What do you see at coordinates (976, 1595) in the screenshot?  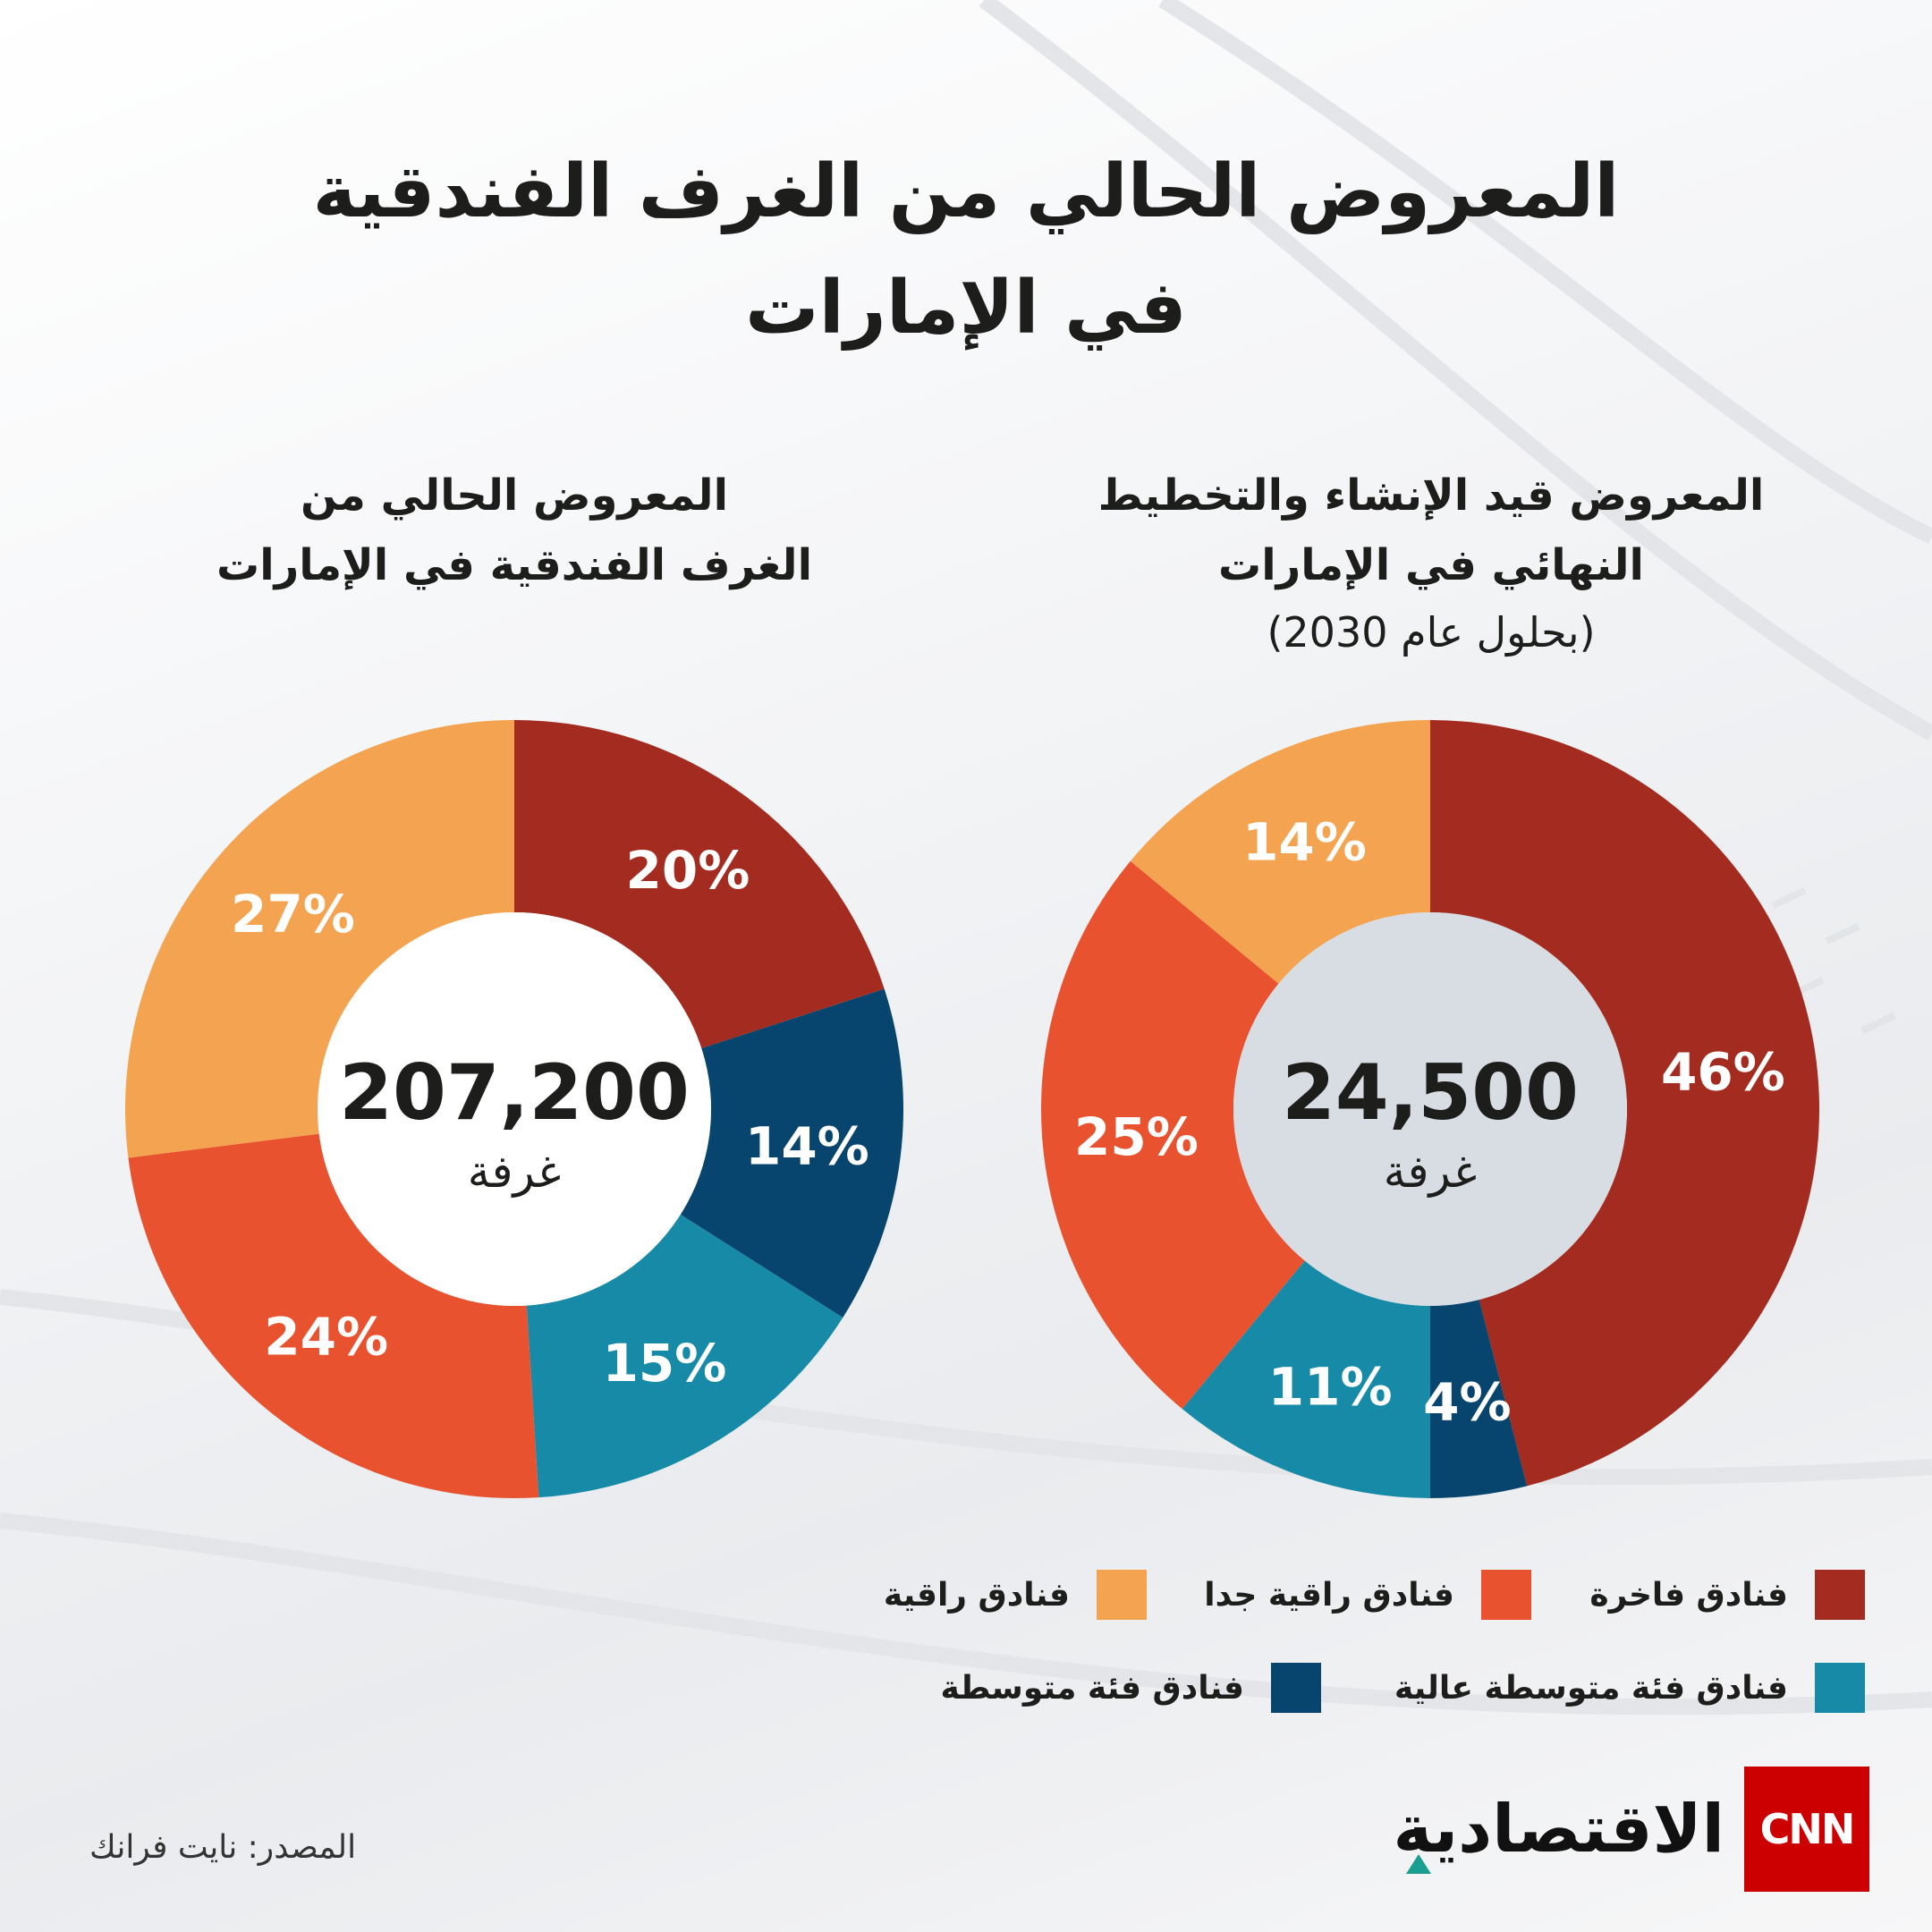 I see `legend-label-upscale: فنادق راقية` at bounding box center [976, 1595].